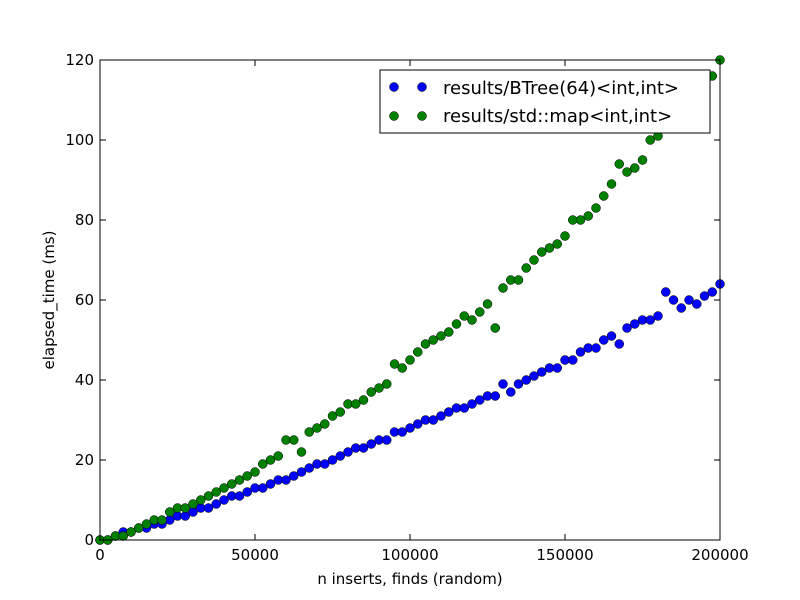 The height and width of the screenshot is (600, 800). I want to click on x-tick-label: 200000, so click(719, 555).